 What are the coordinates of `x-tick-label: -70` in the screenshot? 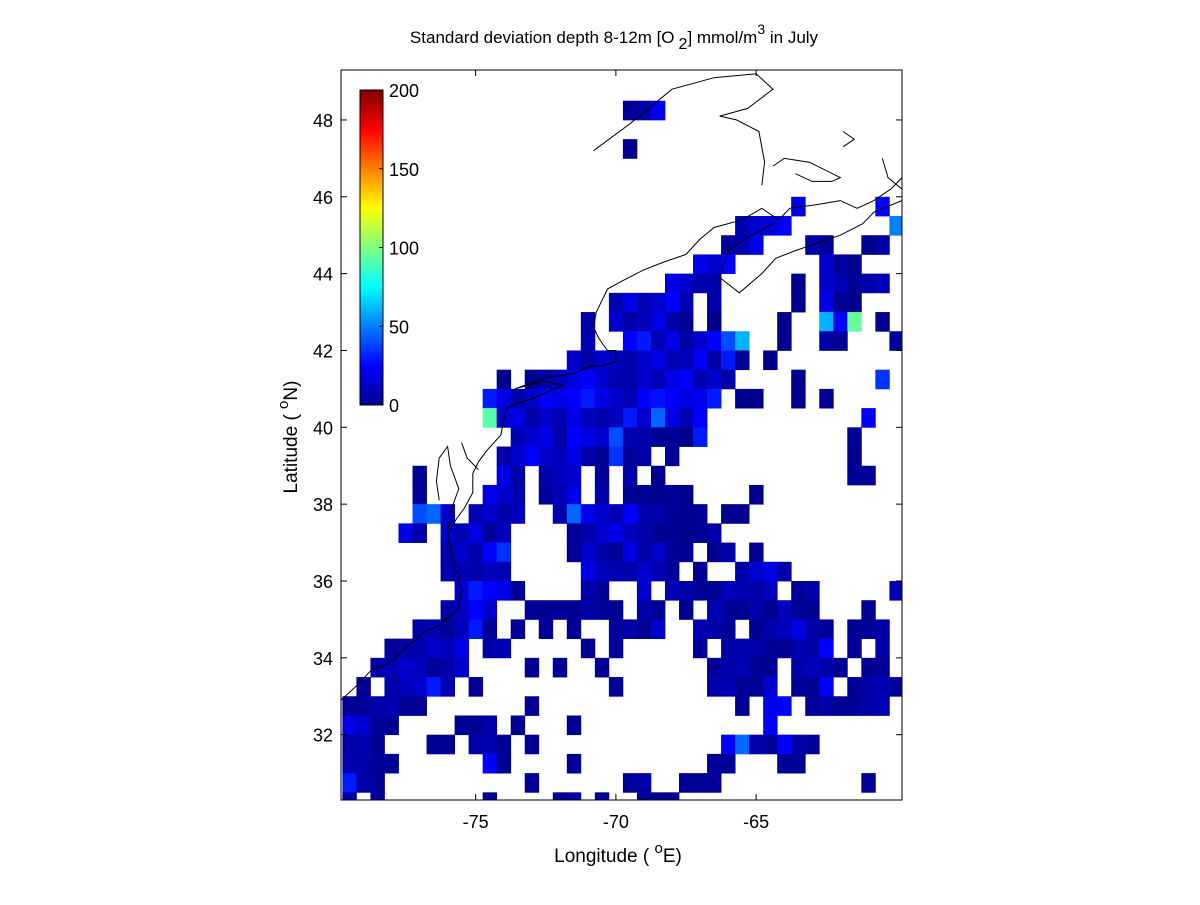 It's located at (616, 822).